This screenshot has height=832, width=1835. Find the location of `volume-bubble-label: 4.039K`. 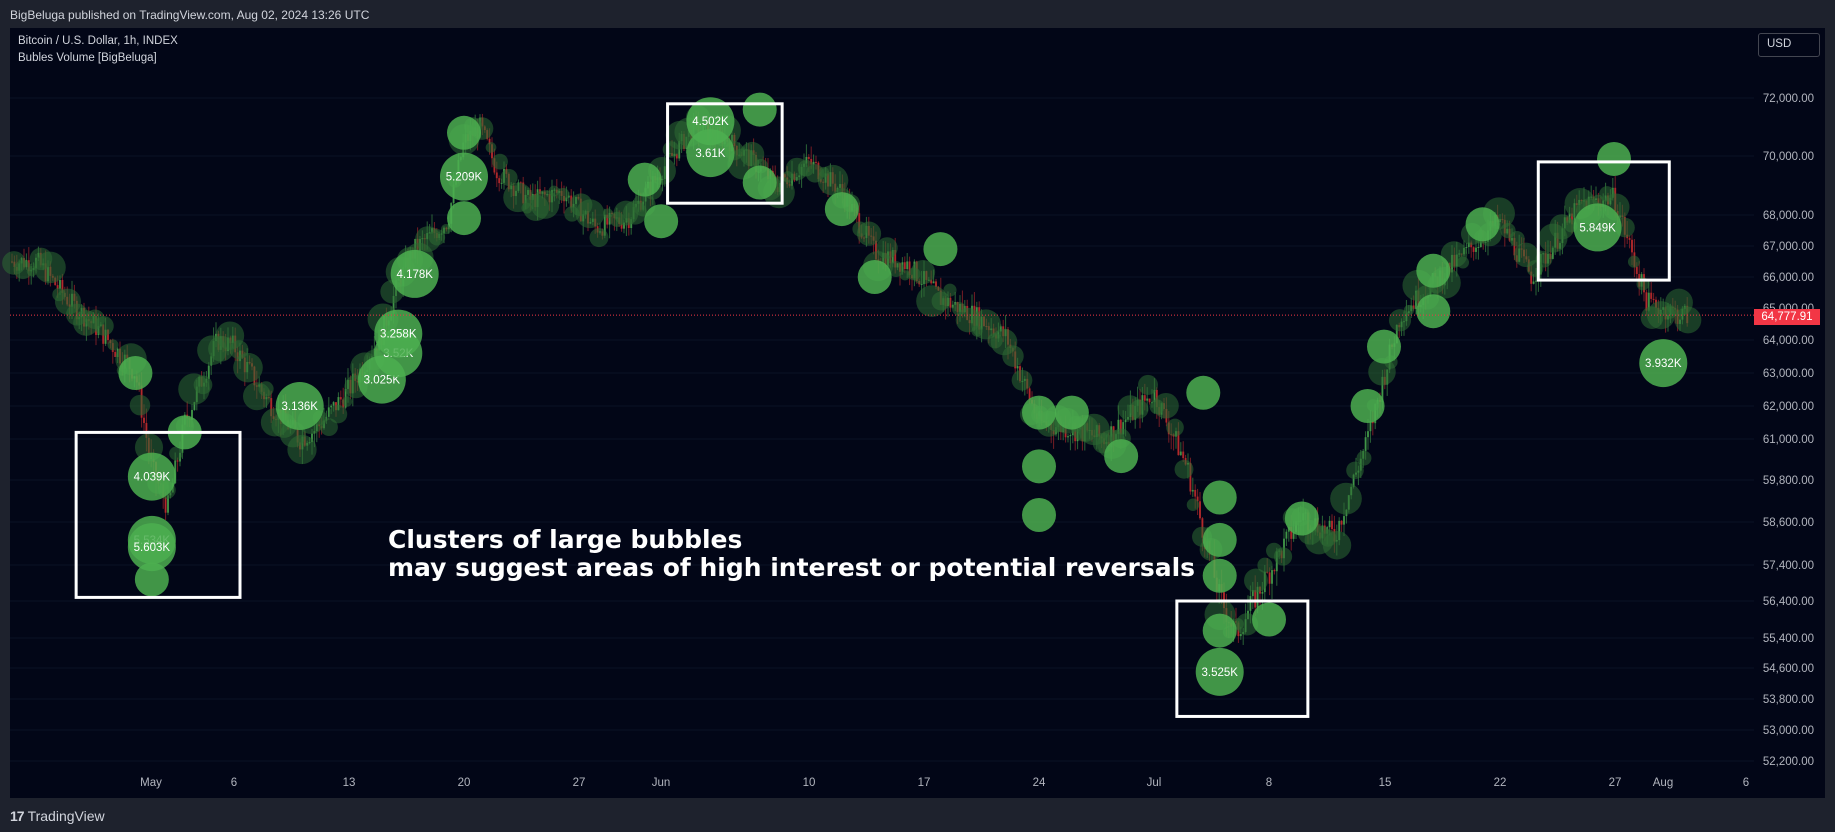

volume-bubble-label: 4.039K is located at coordinates (152, 478).